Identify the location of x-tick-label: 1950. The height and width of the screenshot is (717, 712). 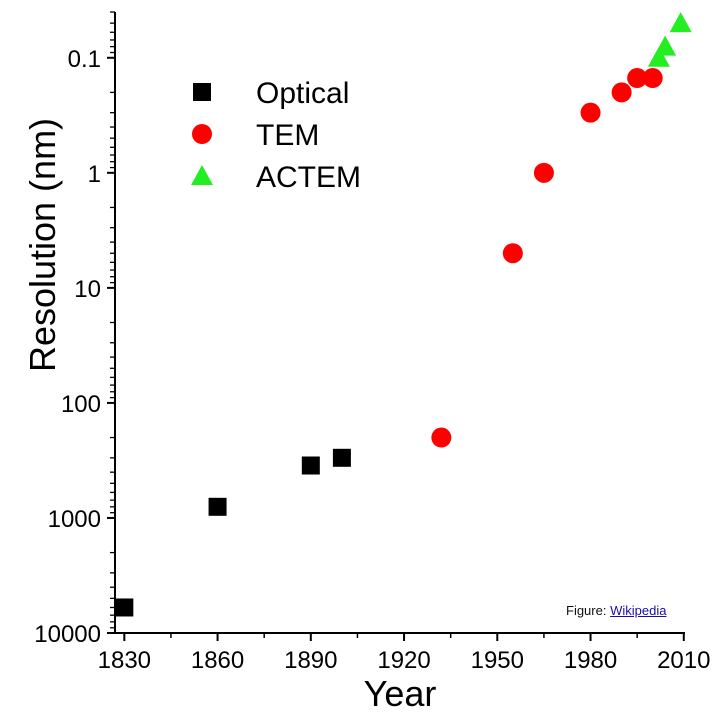
(497, 660).